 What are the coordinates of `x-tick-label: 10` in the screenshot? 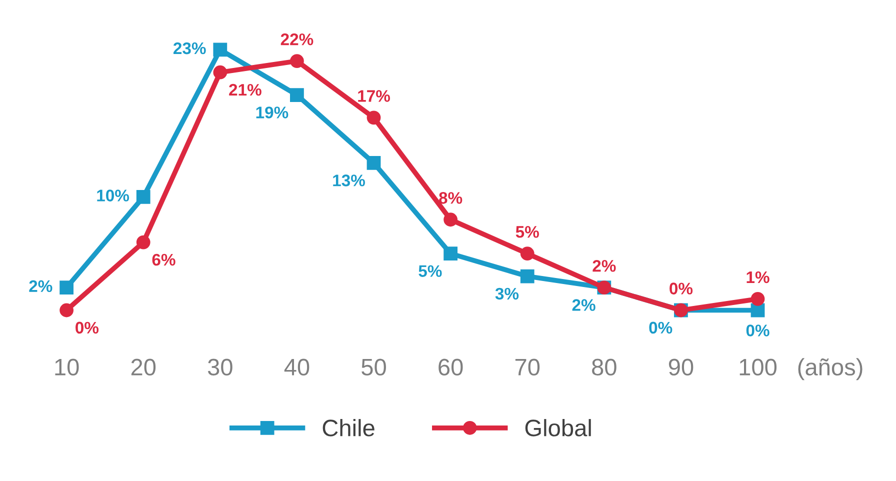 It's located at (67, 367).